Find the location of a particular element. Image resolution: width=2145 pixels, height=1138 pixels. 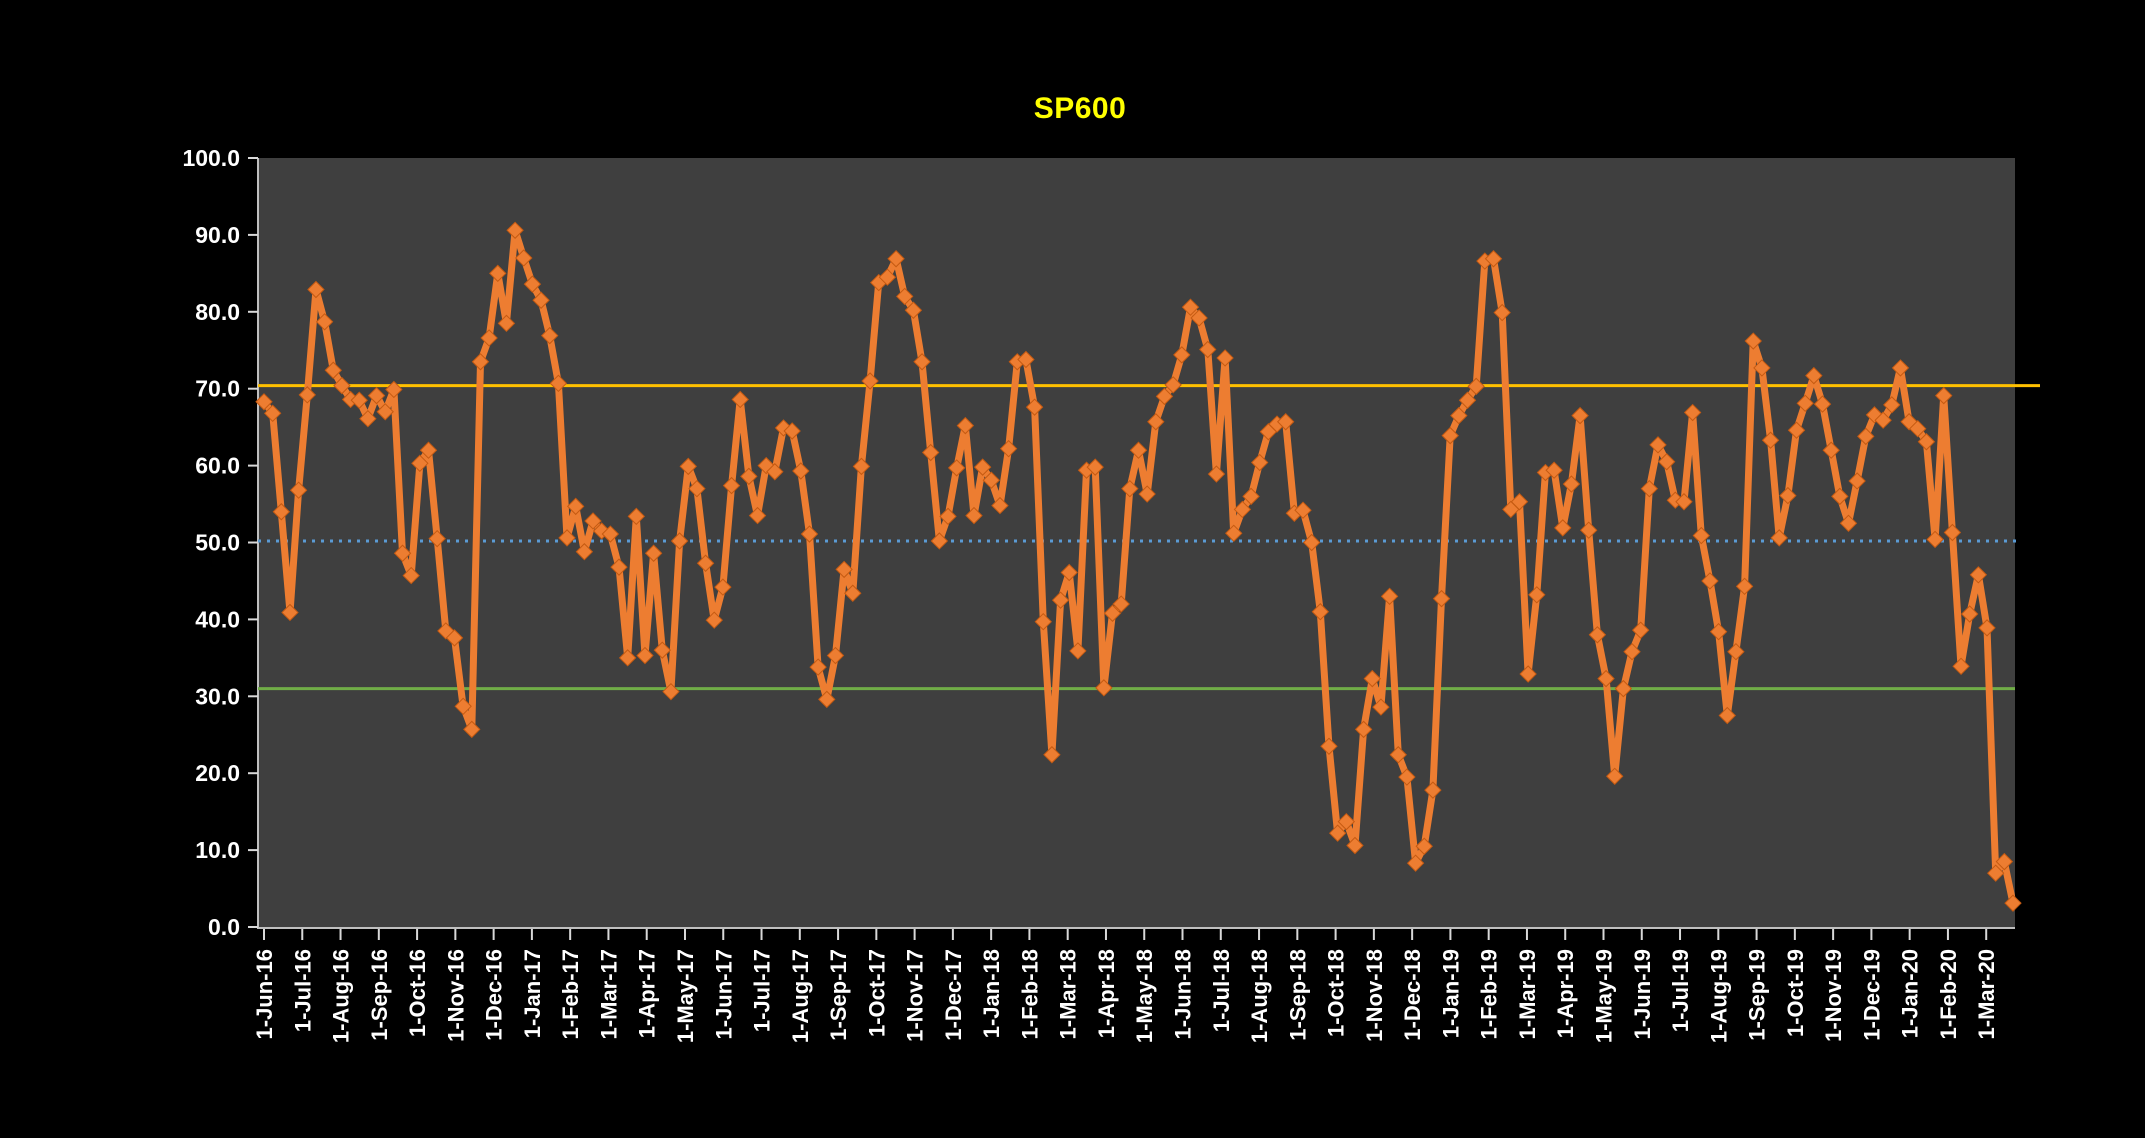

x-axis-label: 1-Mar-19 is located at coordinates (1527, 994).